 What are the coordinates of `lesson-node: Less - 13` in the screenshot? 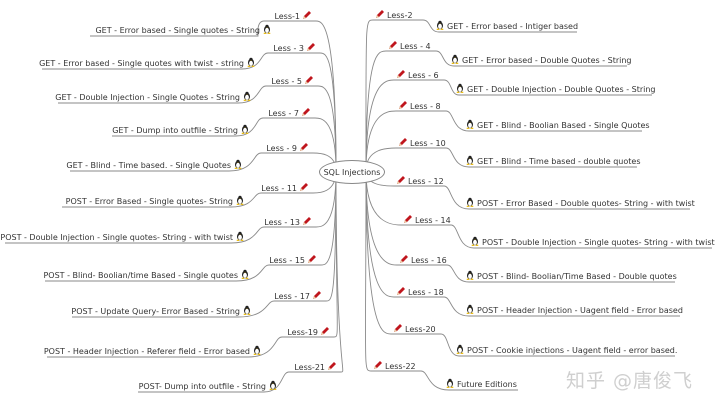 It's located at (288, 222).